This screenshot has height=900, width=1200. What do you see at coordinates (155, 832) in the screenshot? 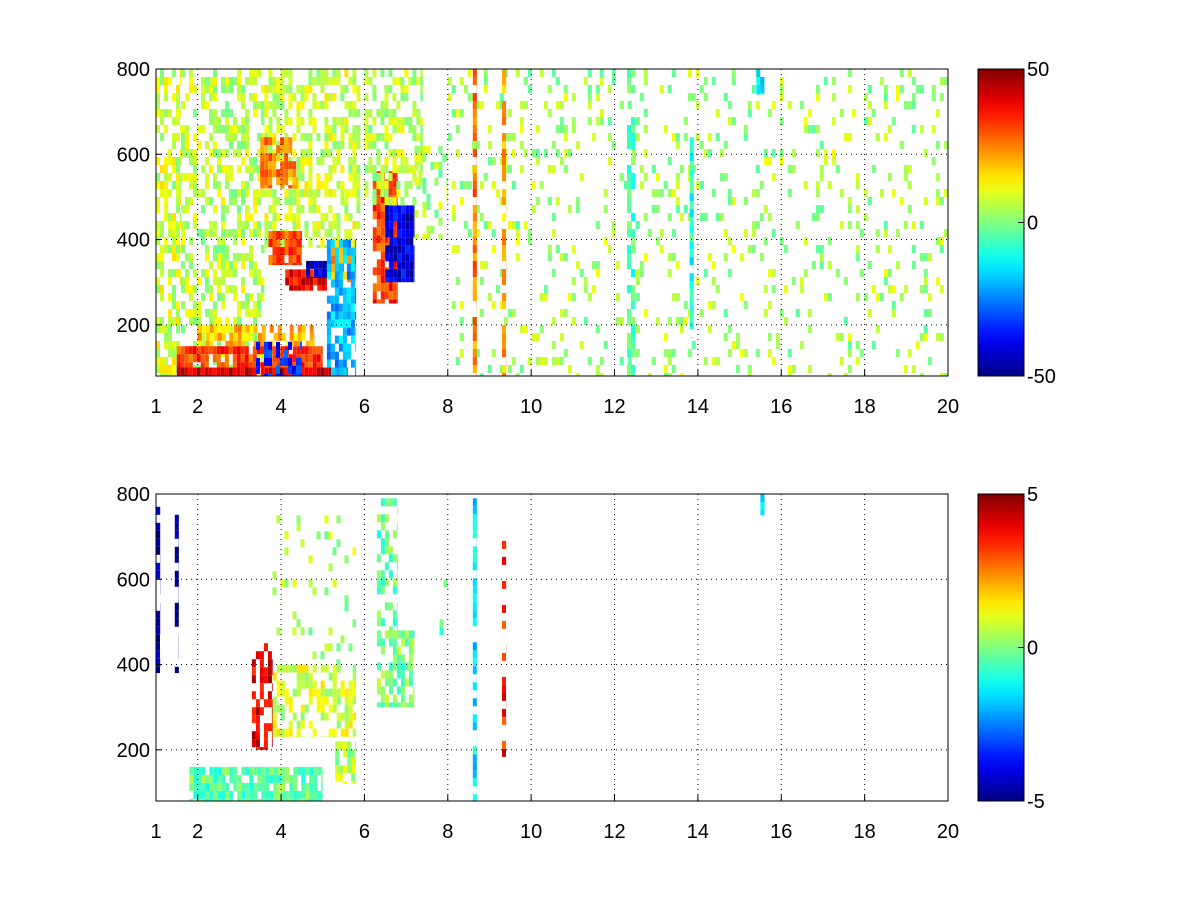
I see `x-tick-label: 1` at bounding box center [155, 832].